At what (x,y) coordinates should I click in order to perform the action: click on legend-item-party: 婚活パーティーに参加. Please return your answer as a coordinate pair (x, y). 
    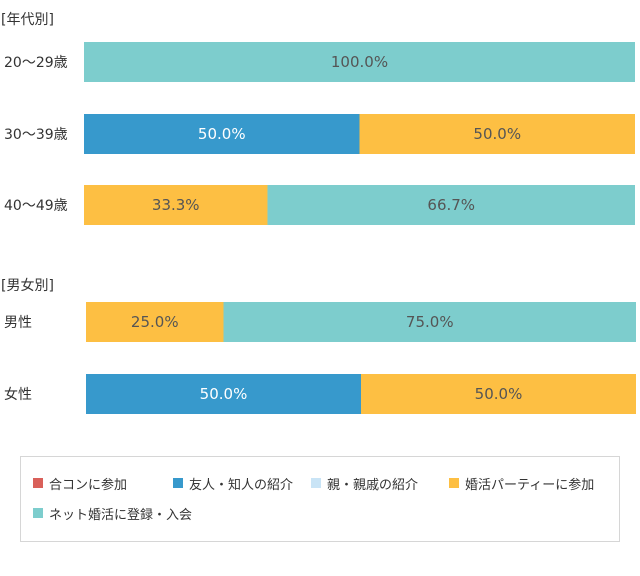
    Looking at the image, I should click on (522, 484).